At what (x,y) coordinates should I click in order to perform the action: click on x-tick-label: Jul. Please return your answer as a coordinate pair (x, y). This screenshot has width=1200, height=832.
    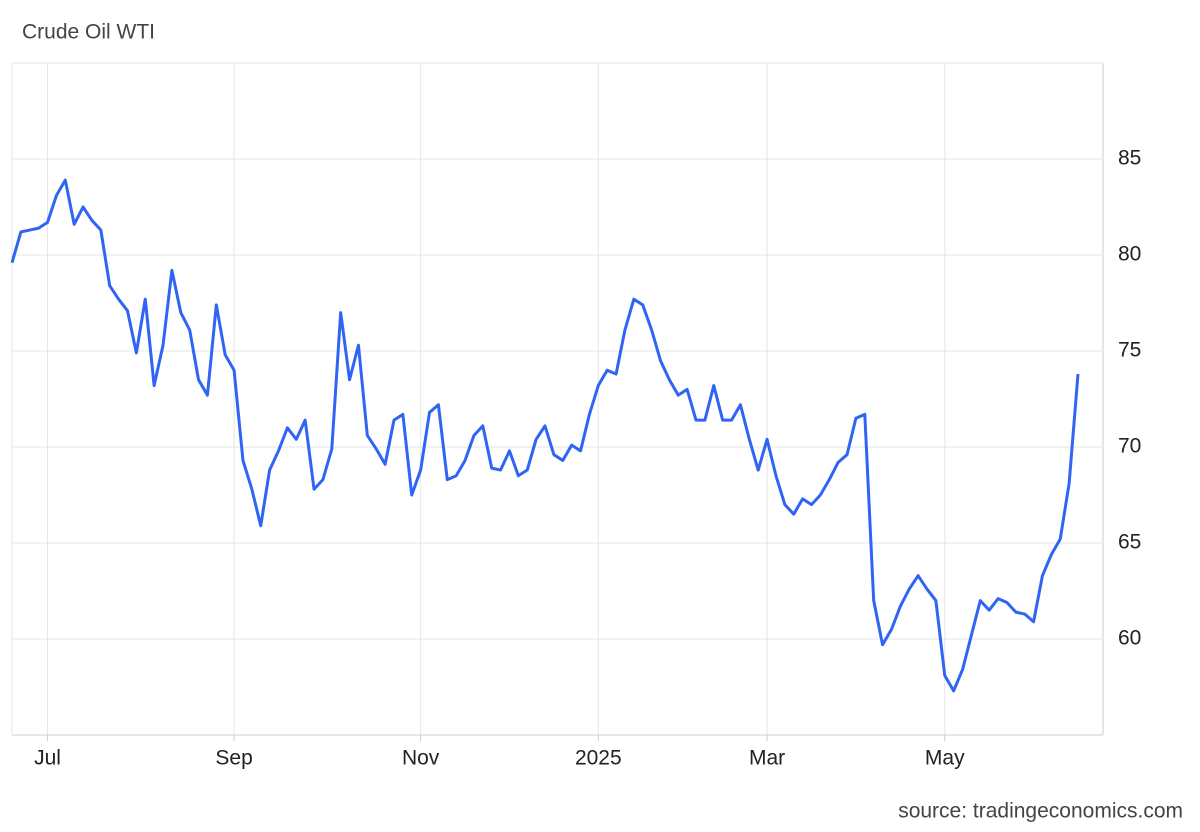
    Looking at the image, I should click on (47, 758).